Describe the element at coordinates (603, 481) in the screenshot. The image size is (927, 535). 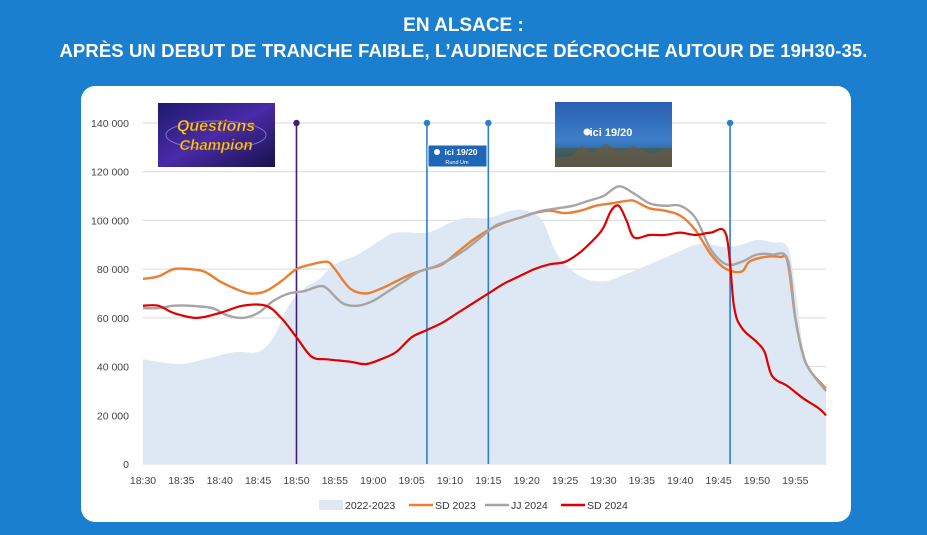
I see `x-tick-label: 19:30` at that location.